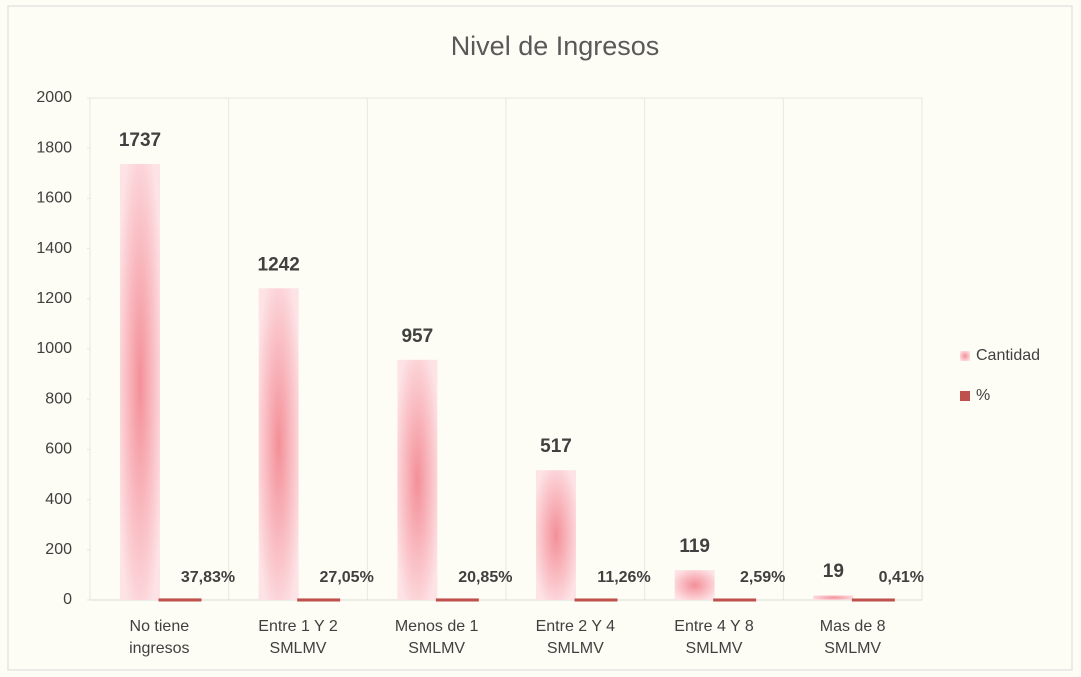 Image resolution: width=1081 pixels, height=677 pixels. What do you see at coordinates (556, 446) in the screenshot?
I see `data-label: 517` at bounding box center [556, 446].